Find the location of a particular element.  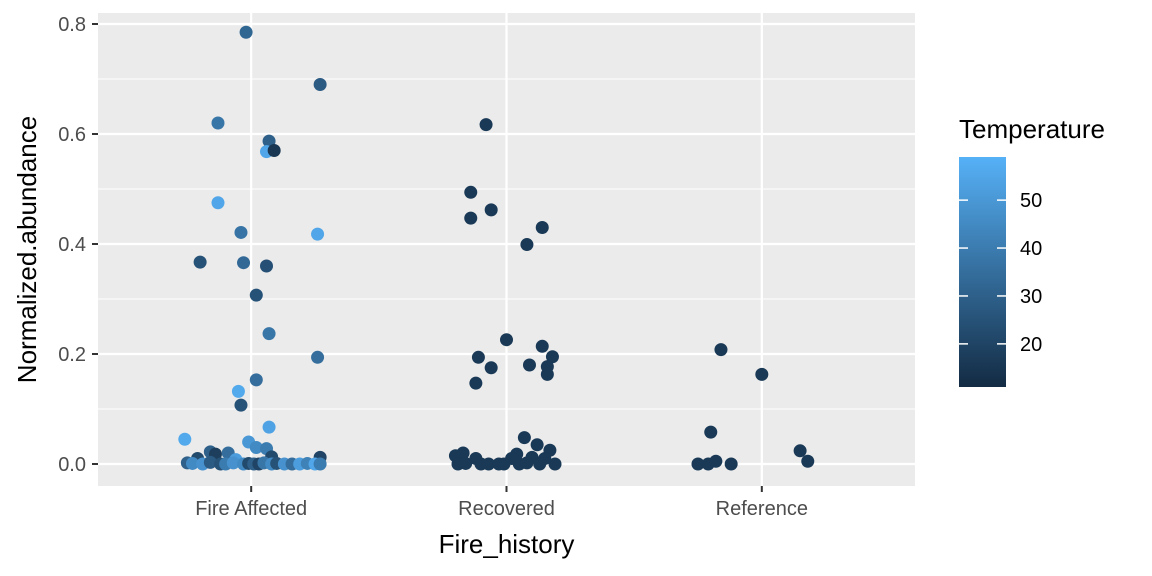

x-tick-label: Fire Affected is located at coordinates (251, 509).